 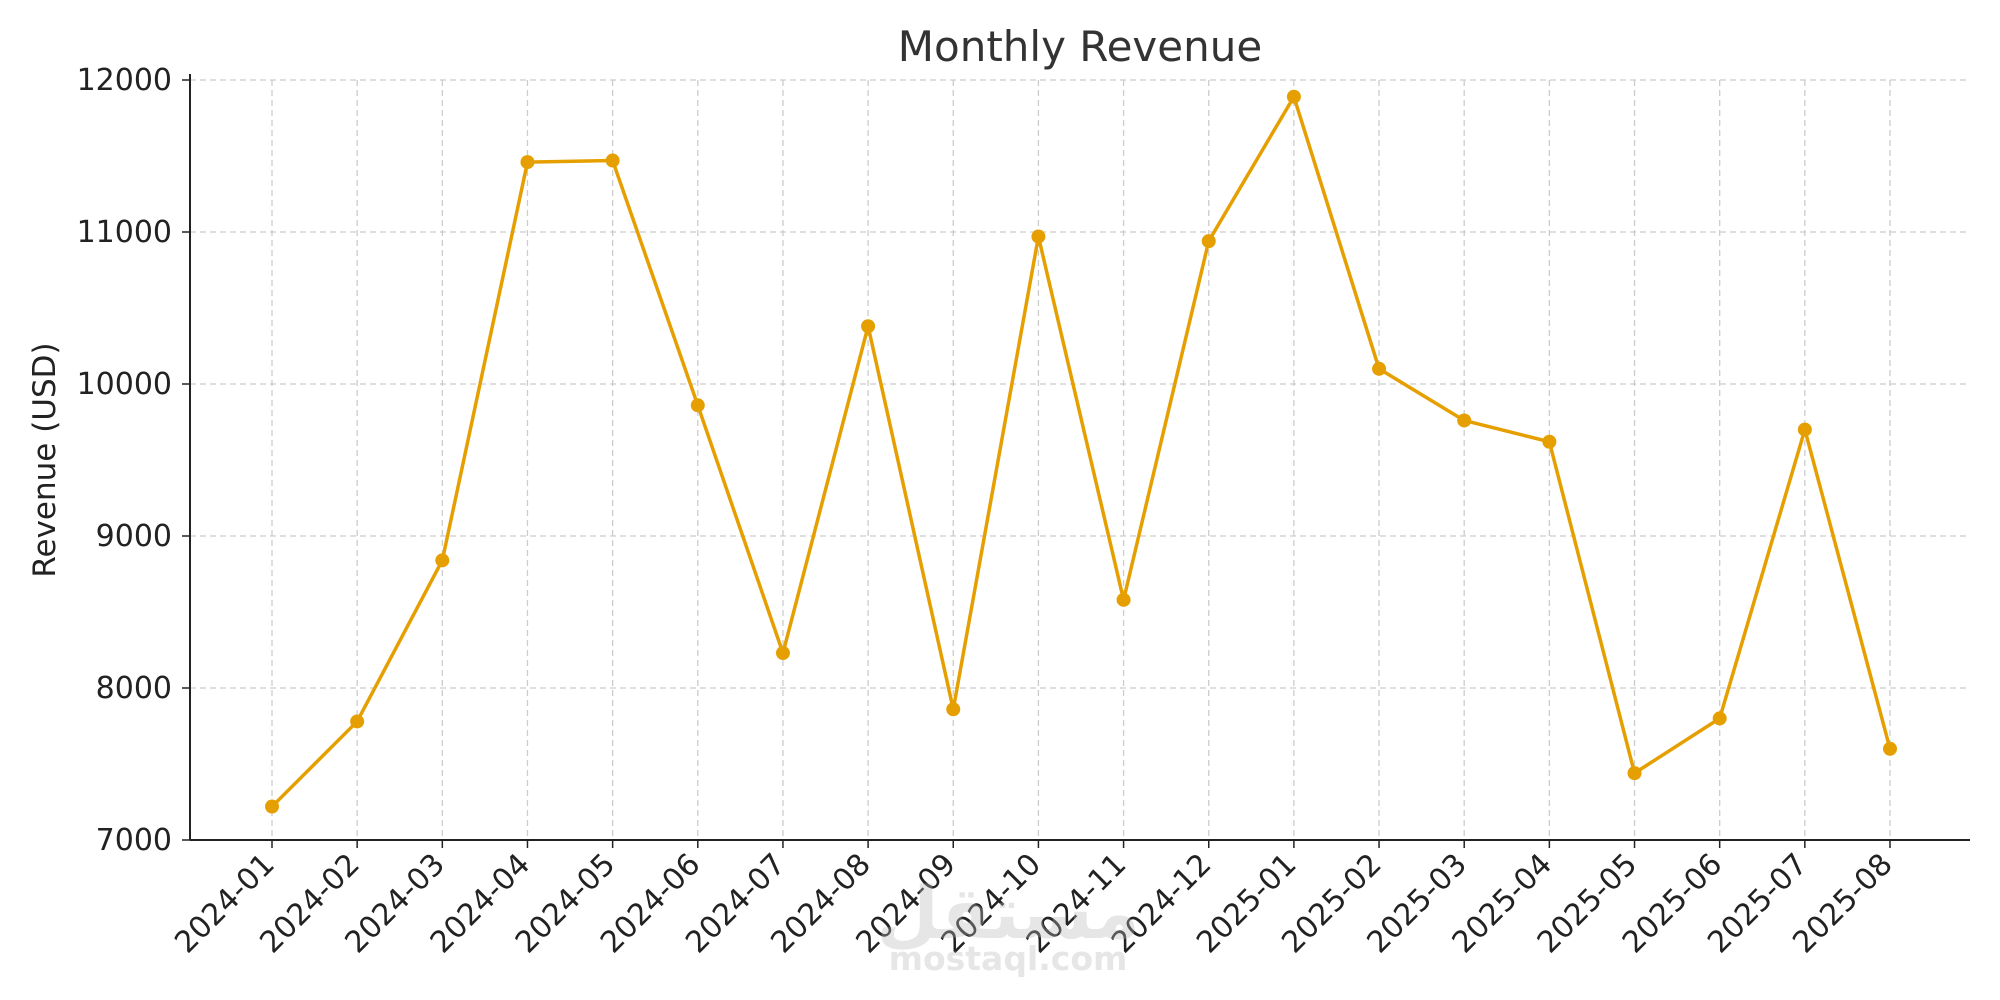 I want to click on y-tick-label: 7000, so click(x=134, y=840).